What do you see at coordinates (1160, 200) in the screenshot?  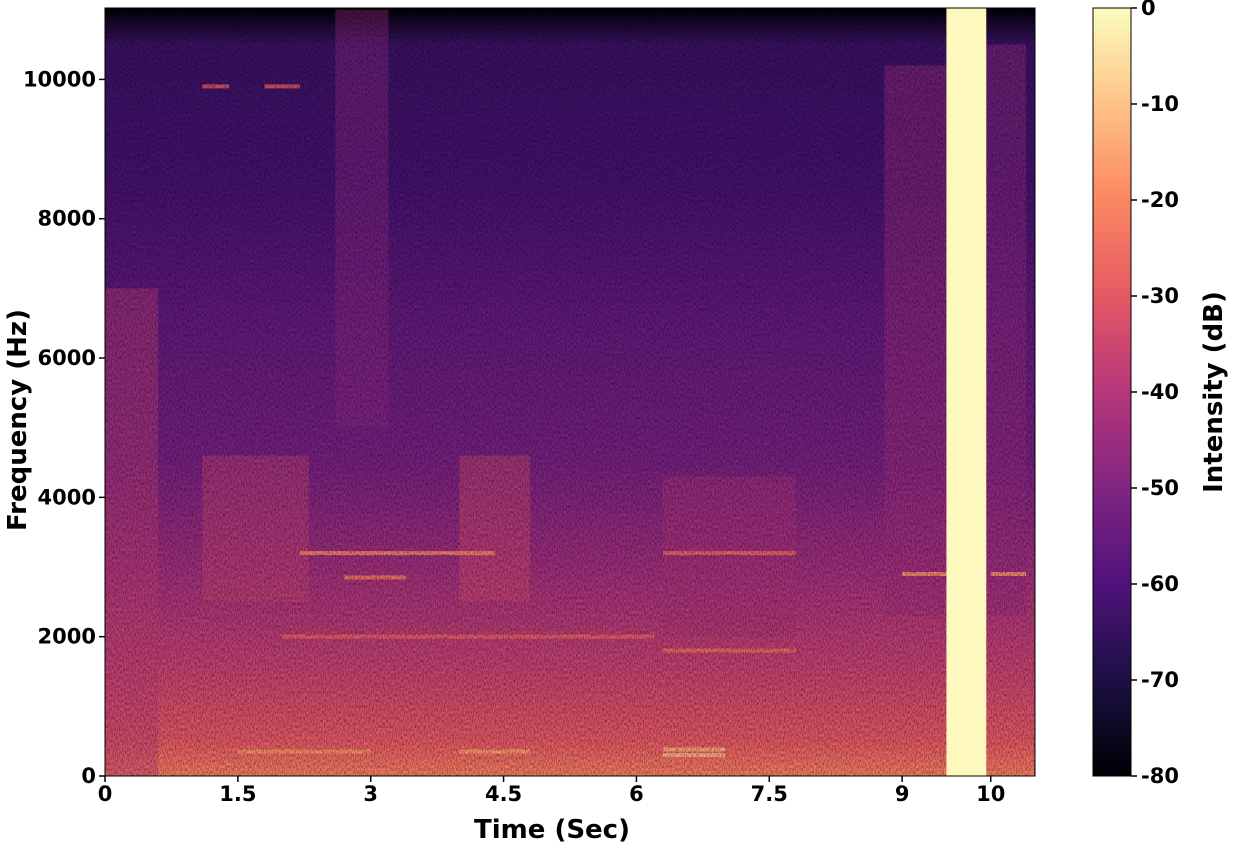 I see `colorbar-tick-label: -20` at bounding box center [1160, 200].